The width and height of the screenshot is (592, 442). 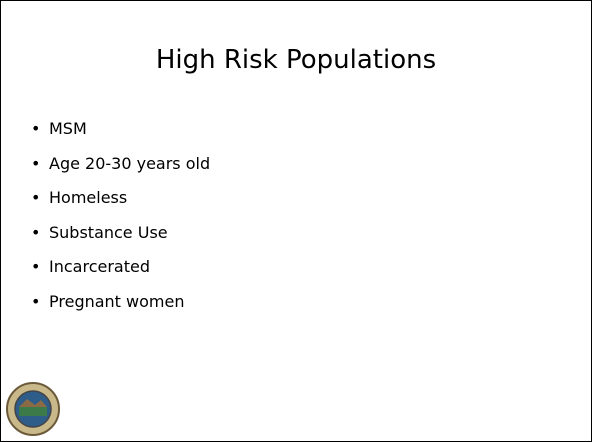 What do you see at coordinates (120, 274) in the screenshot?
I see `bullet: Incarcerated` at bounding box center [120, 274].